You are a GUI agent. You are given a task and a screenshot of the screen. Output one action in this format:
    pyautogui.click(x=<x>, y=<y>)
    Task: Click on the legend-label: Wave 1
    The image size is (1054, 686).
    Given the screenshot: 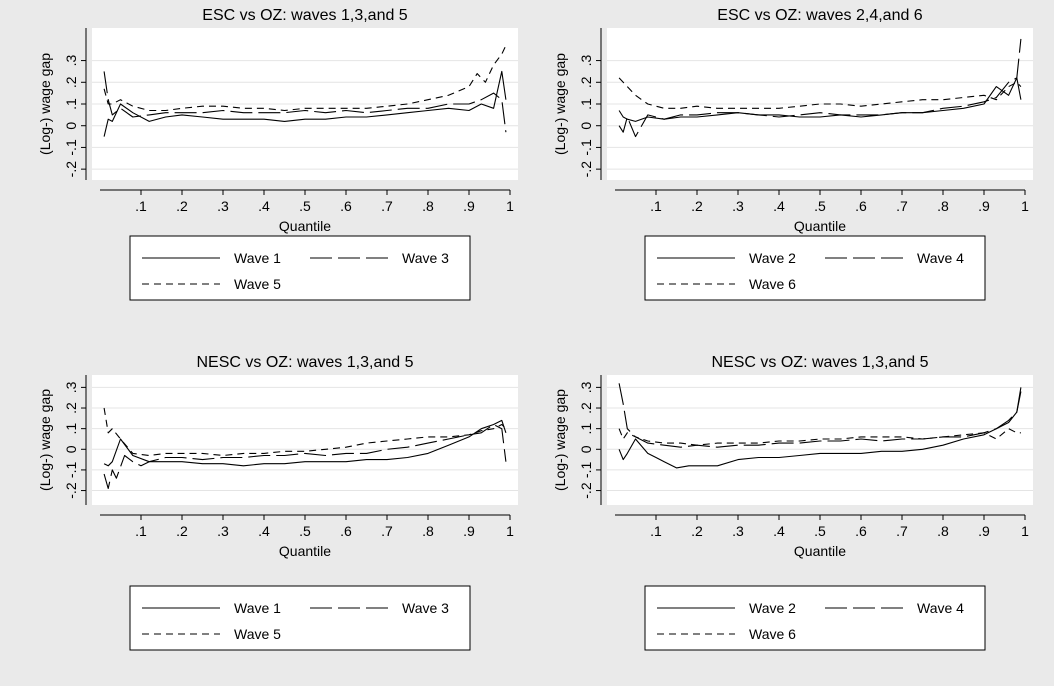 What is the action you would take?
    pyautogui.click(x=257, y=608)
    